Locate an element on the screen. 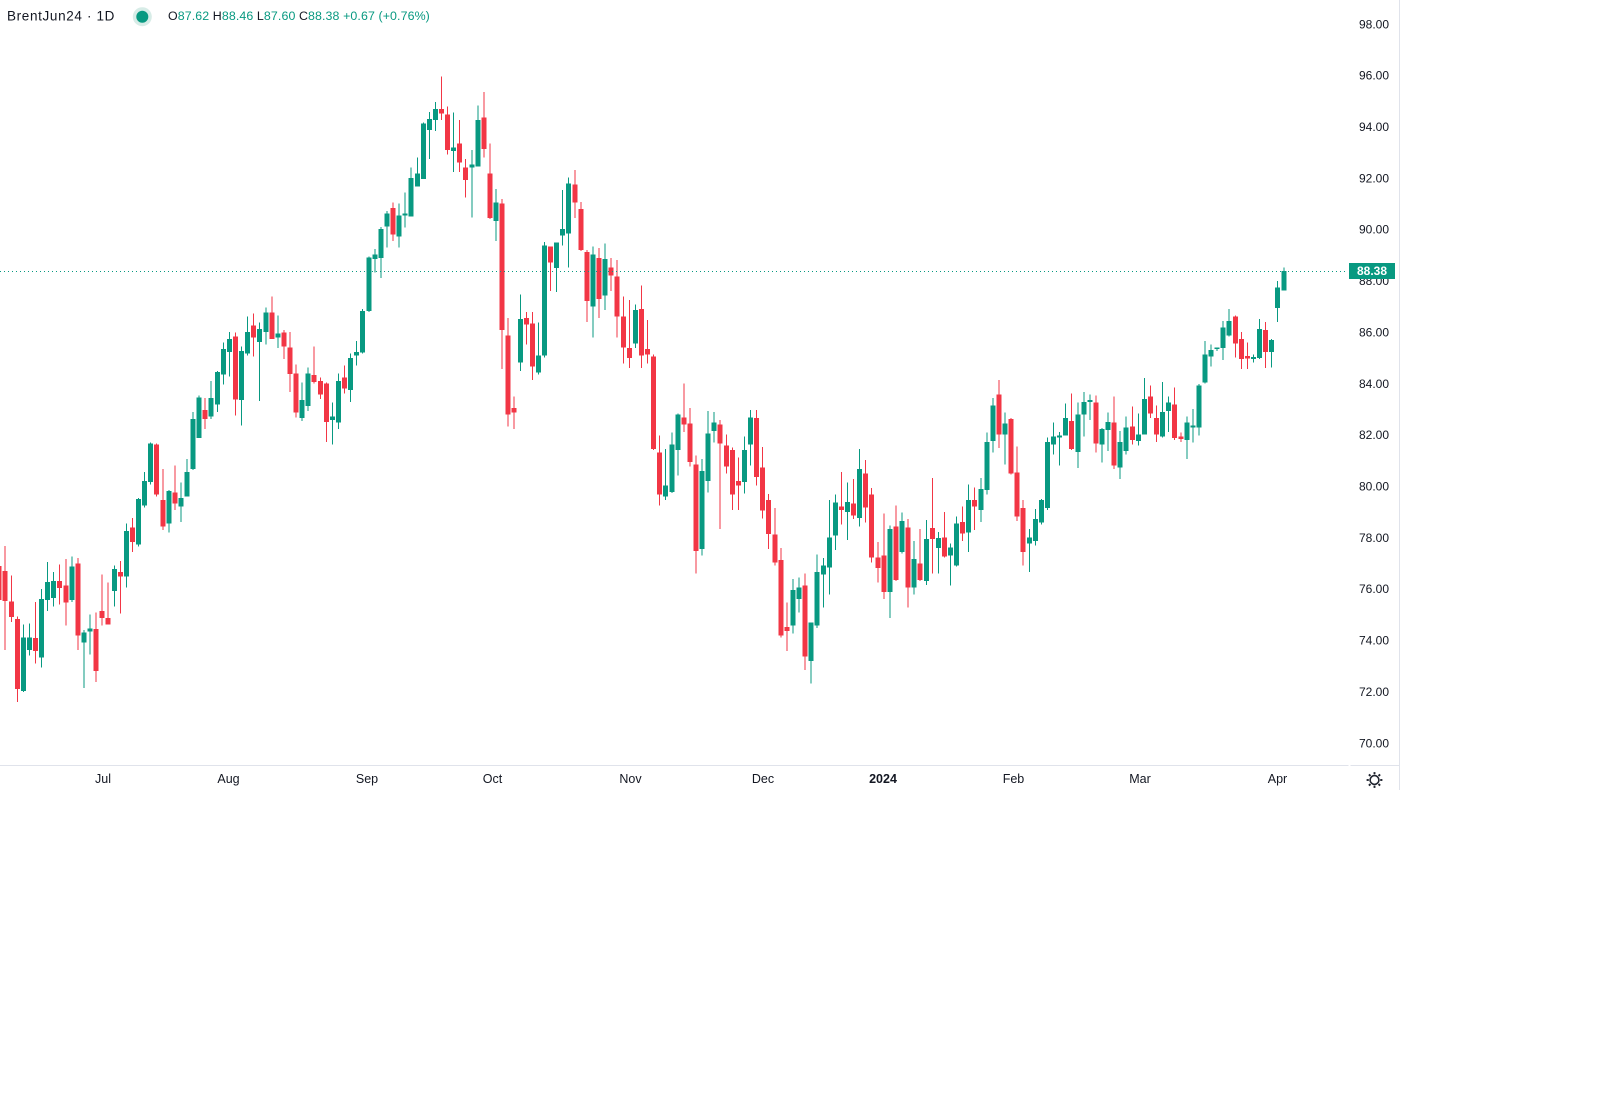 Image resolution: width=1611 pixels, height=1100 pixels. svg-text: BrentJun24 · 1D is located at coordinates (61, 15).